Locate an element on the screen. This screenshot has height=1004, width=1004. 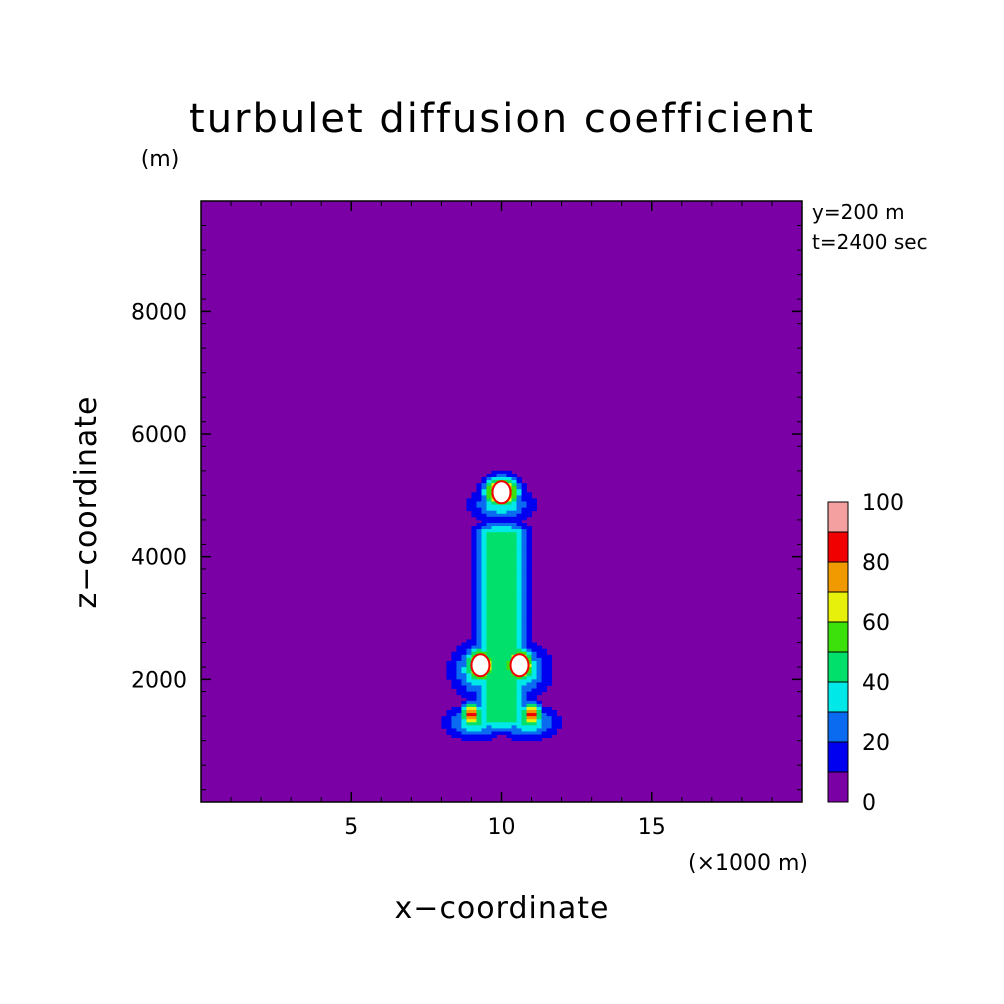
contour-peak-core is located at coordinates (480, 665).